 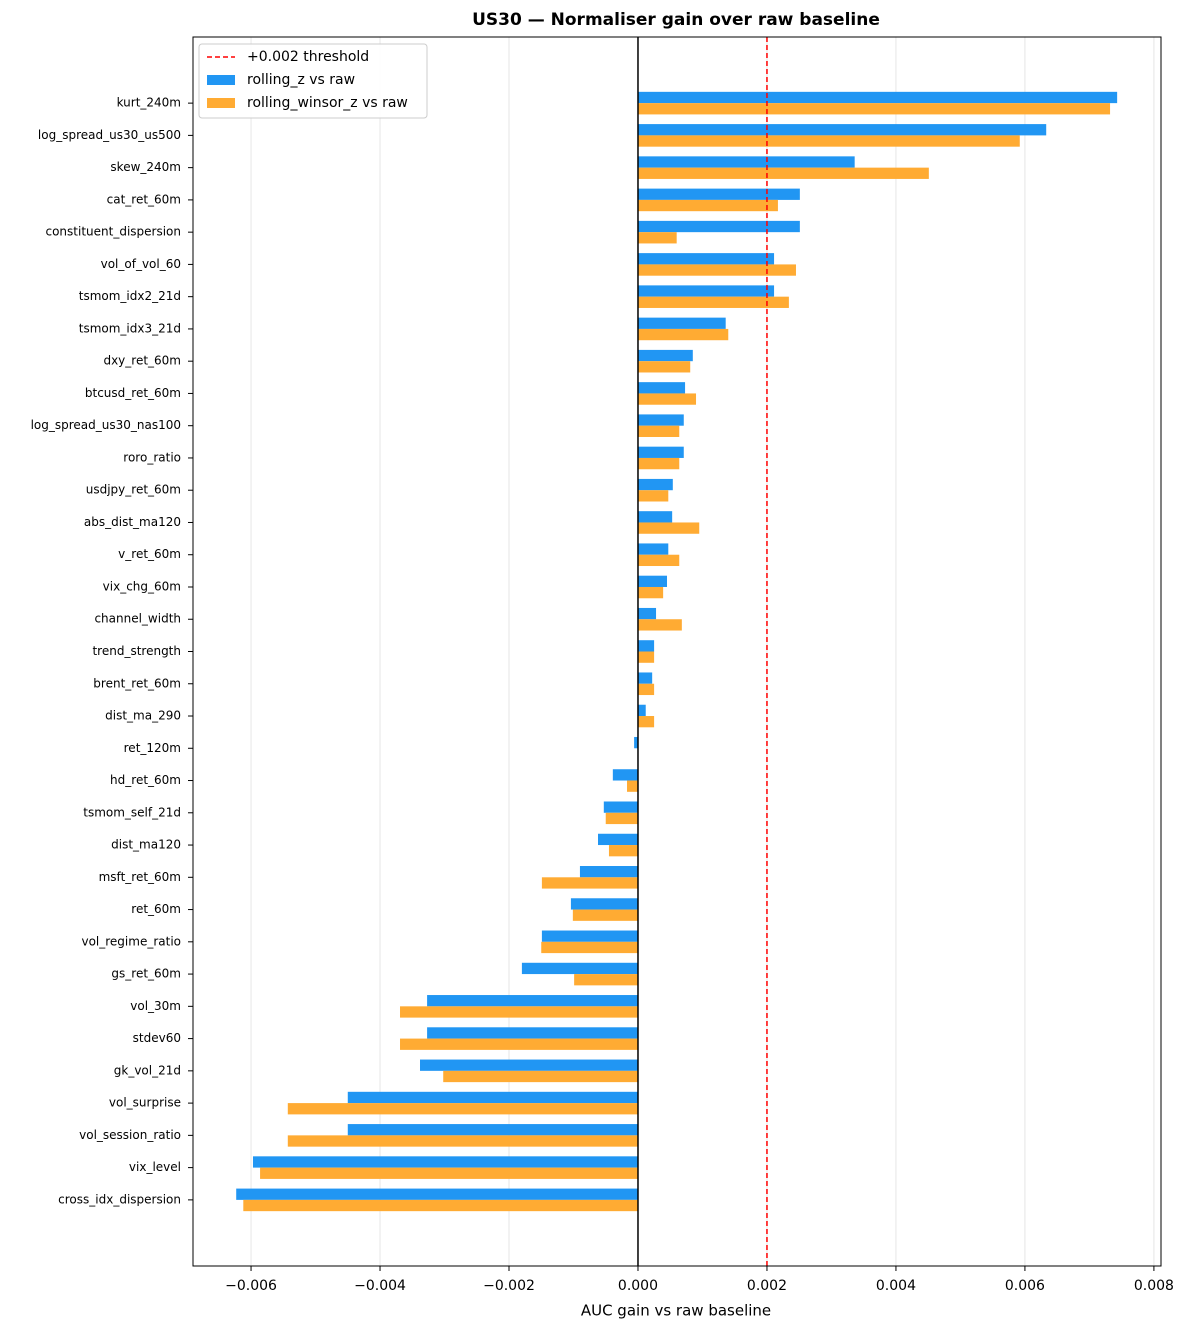 I want to click on y-tick-label: vix_chg_60m, so click(x=142, y=586).